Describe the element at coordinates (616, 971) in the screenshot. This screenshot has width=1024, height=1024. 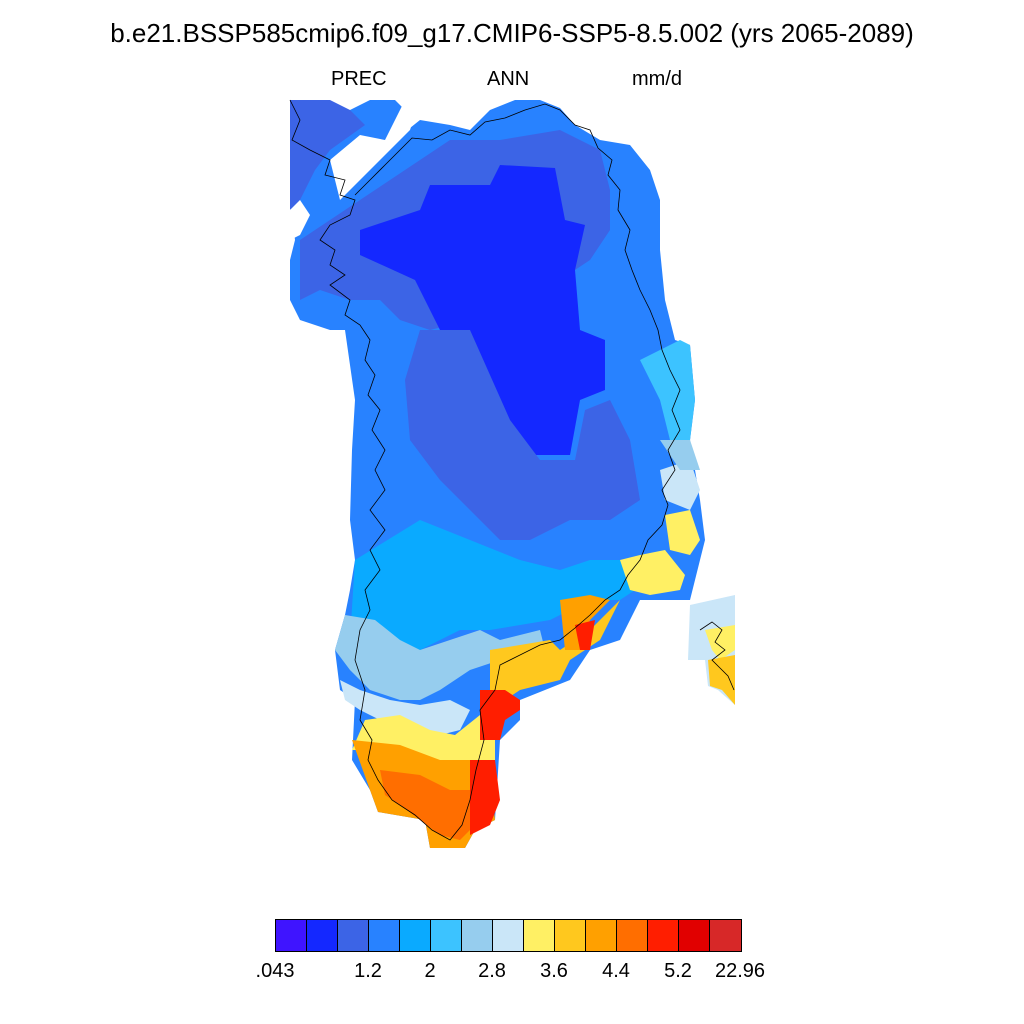
I see `colorbar-tick-label: 4.4` at that location.